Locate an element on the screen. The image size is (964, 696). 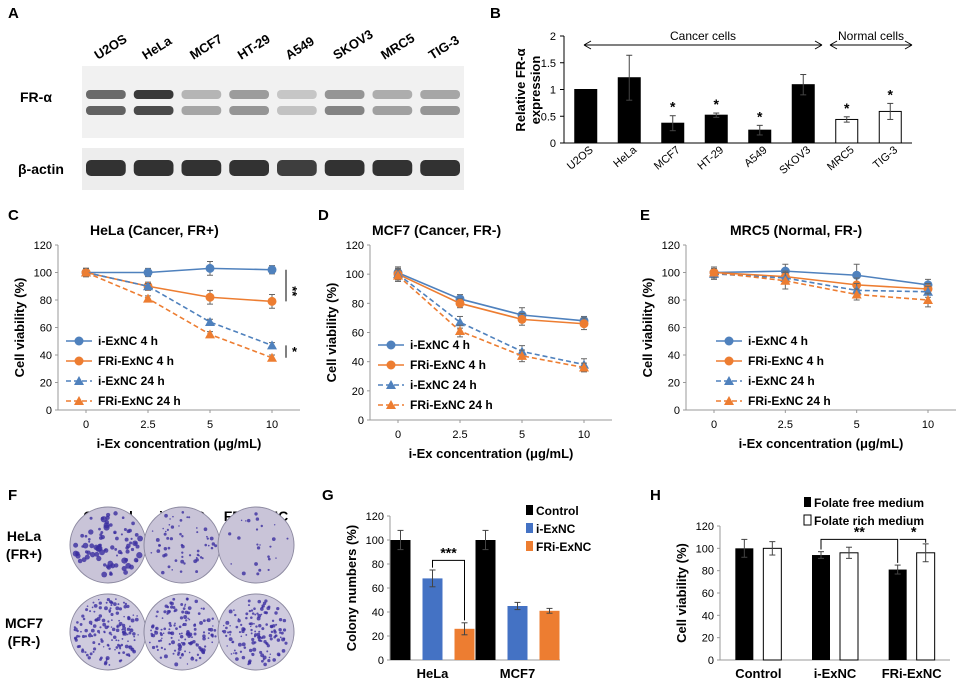
y-tick-label: 100 is located at coordinates (355, 275).